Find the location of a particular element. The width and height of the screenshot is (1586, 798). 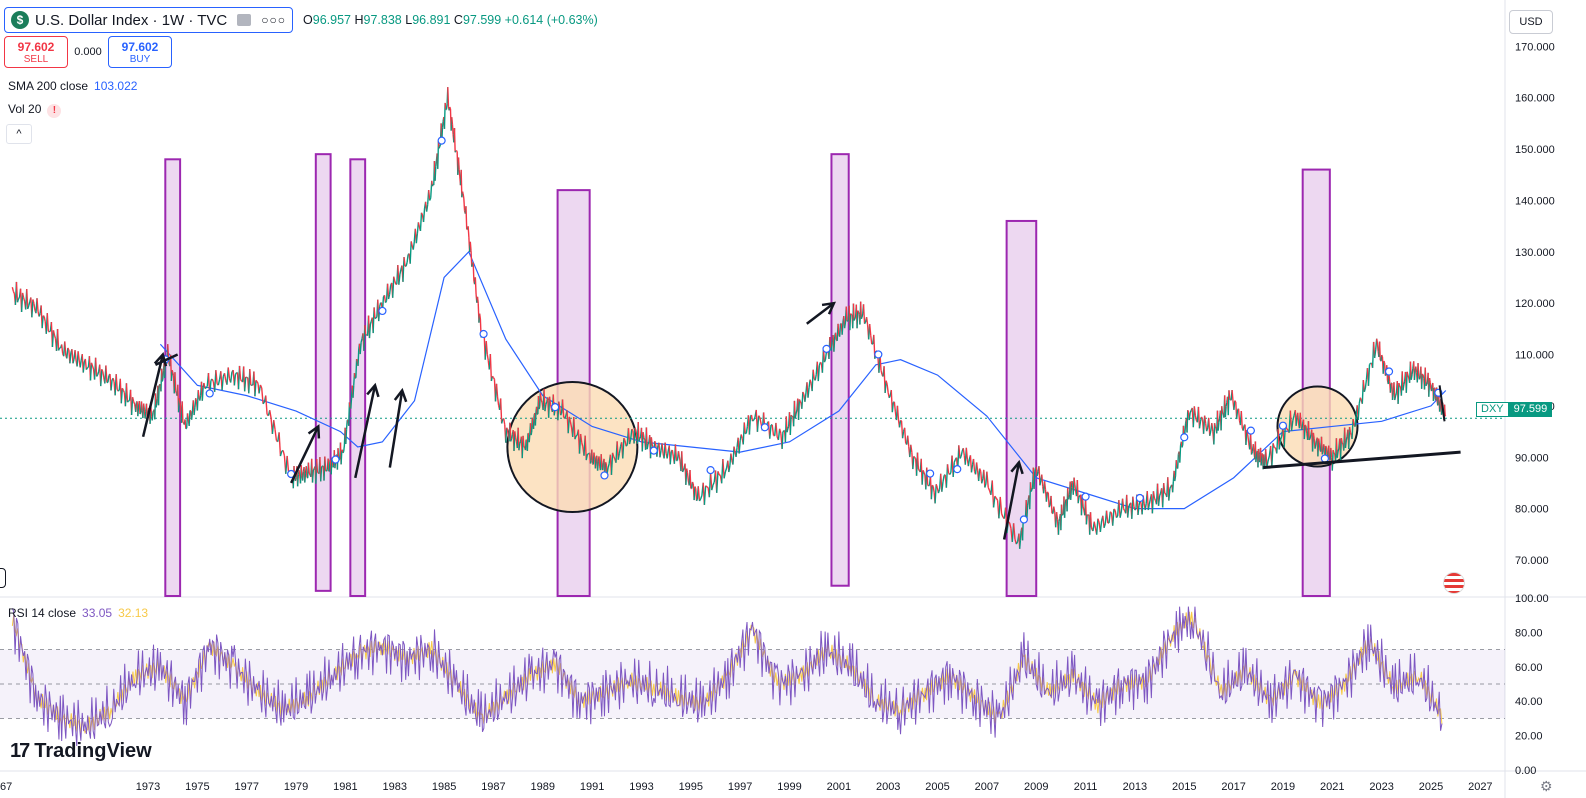

sell-button: 97.602 SELL is located at coordinates (36, 52).